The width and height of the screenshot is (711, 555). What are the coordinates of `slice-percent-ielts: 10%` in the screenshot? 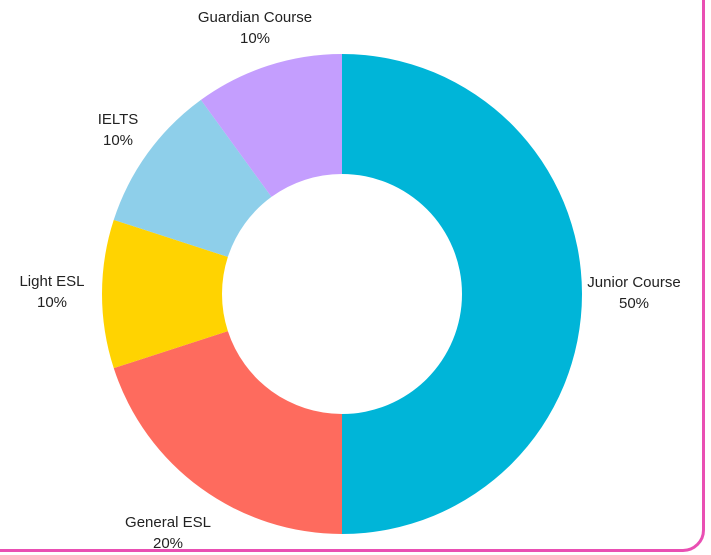 It's located at (118, 140).